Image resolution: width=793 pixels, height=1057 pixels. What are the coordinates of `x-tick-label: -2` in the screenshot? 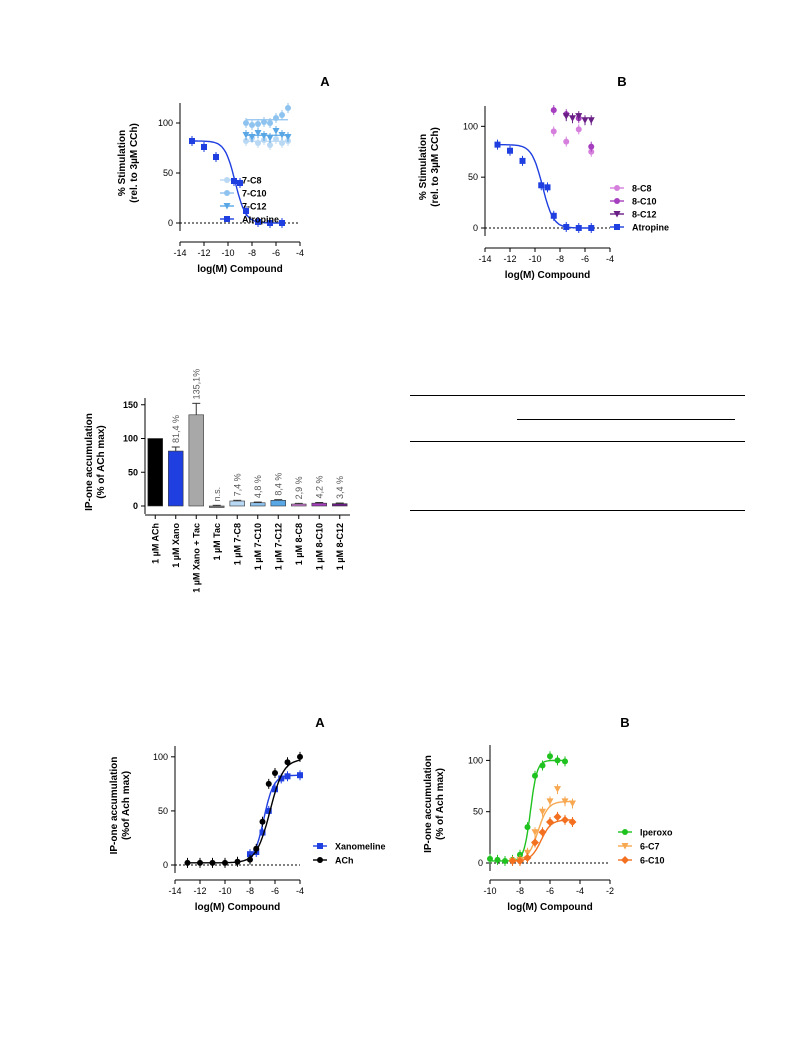 It's located at (610, 891).